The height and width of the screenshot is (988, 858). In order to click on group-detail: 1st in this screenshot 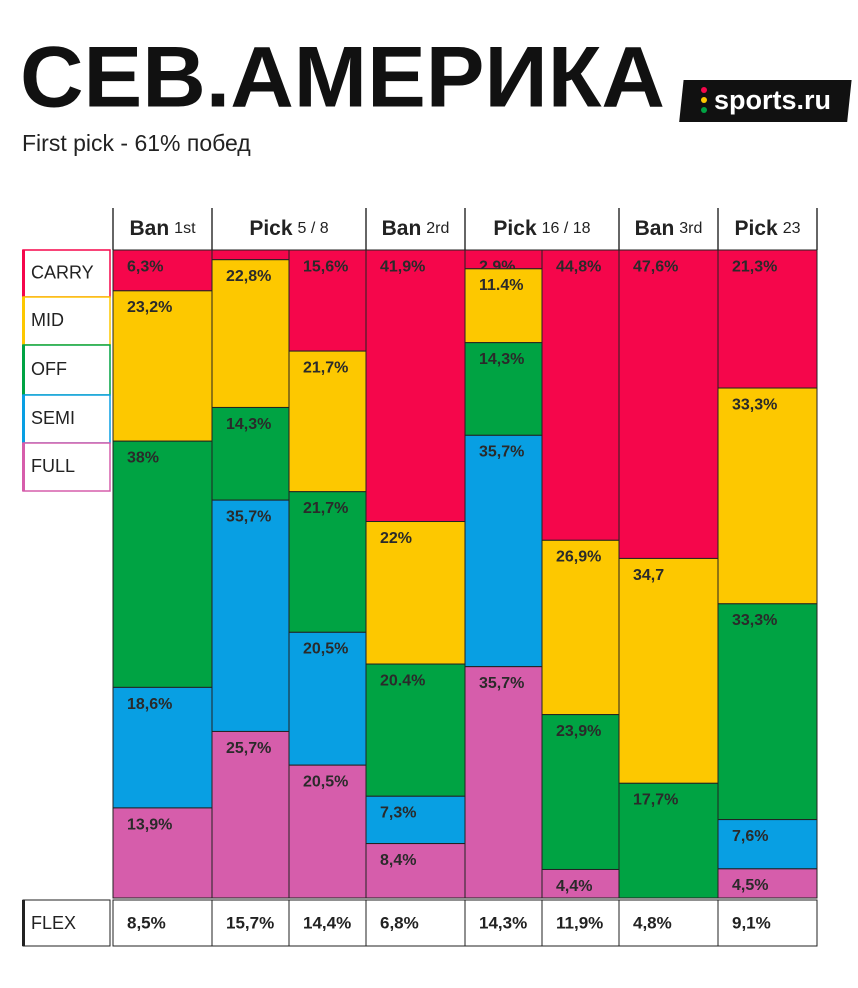, I will do `click(185, 228)`.